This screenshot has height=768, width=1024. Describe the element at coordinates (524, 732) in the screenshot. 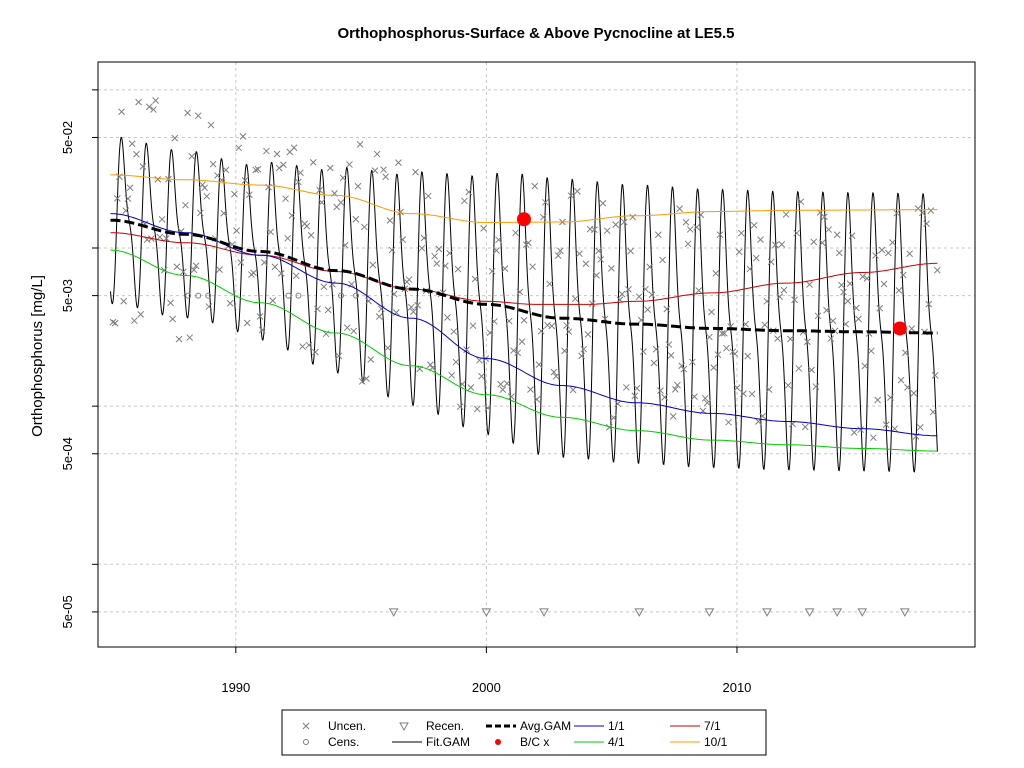

I see `legend-box` at that location.